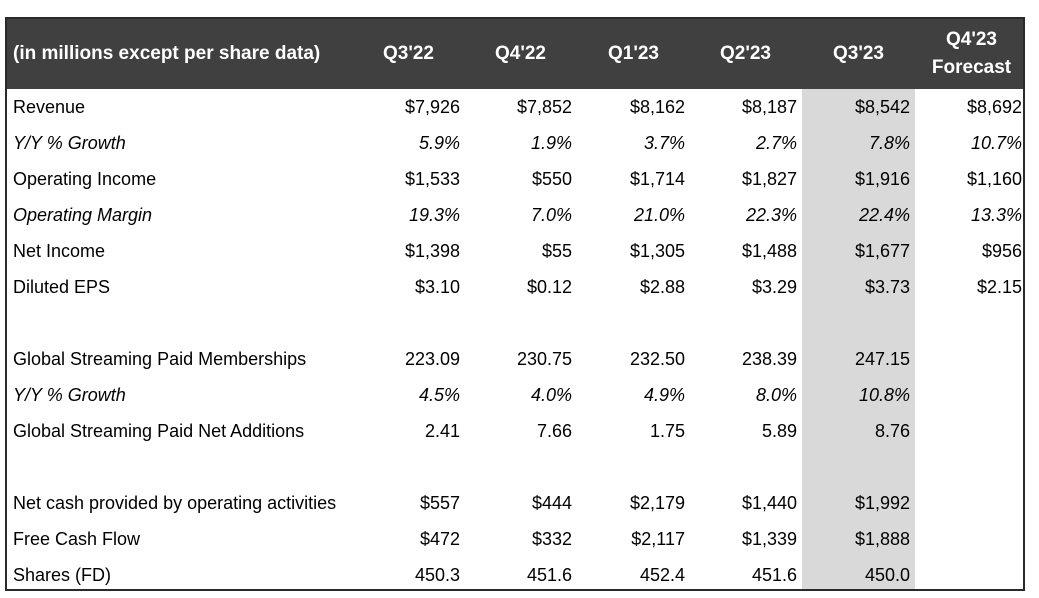  I want to click on row-value: 3.7%, so click(664, 143).